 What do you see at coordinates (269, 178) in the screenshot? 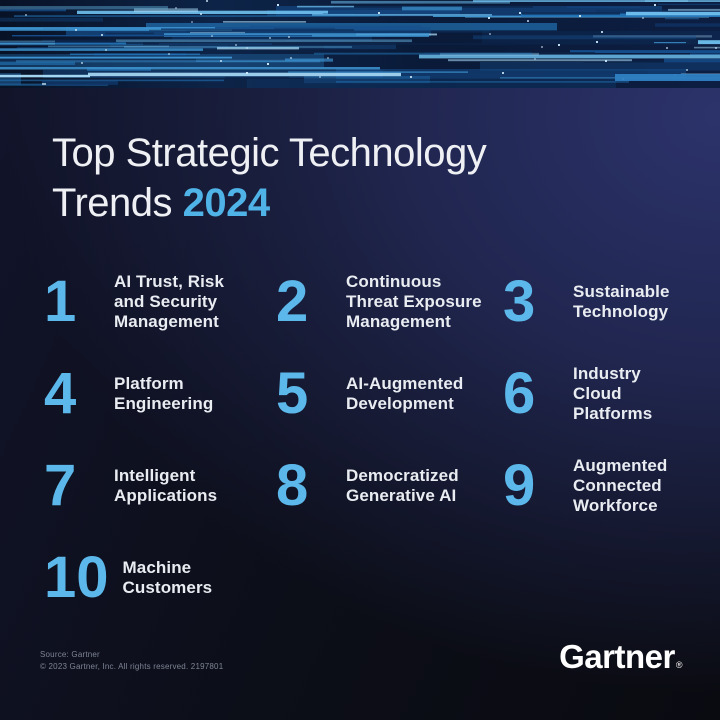
I see `page-title: Top Strategic Technology Trends 2024` at bounding box center [269, 178].